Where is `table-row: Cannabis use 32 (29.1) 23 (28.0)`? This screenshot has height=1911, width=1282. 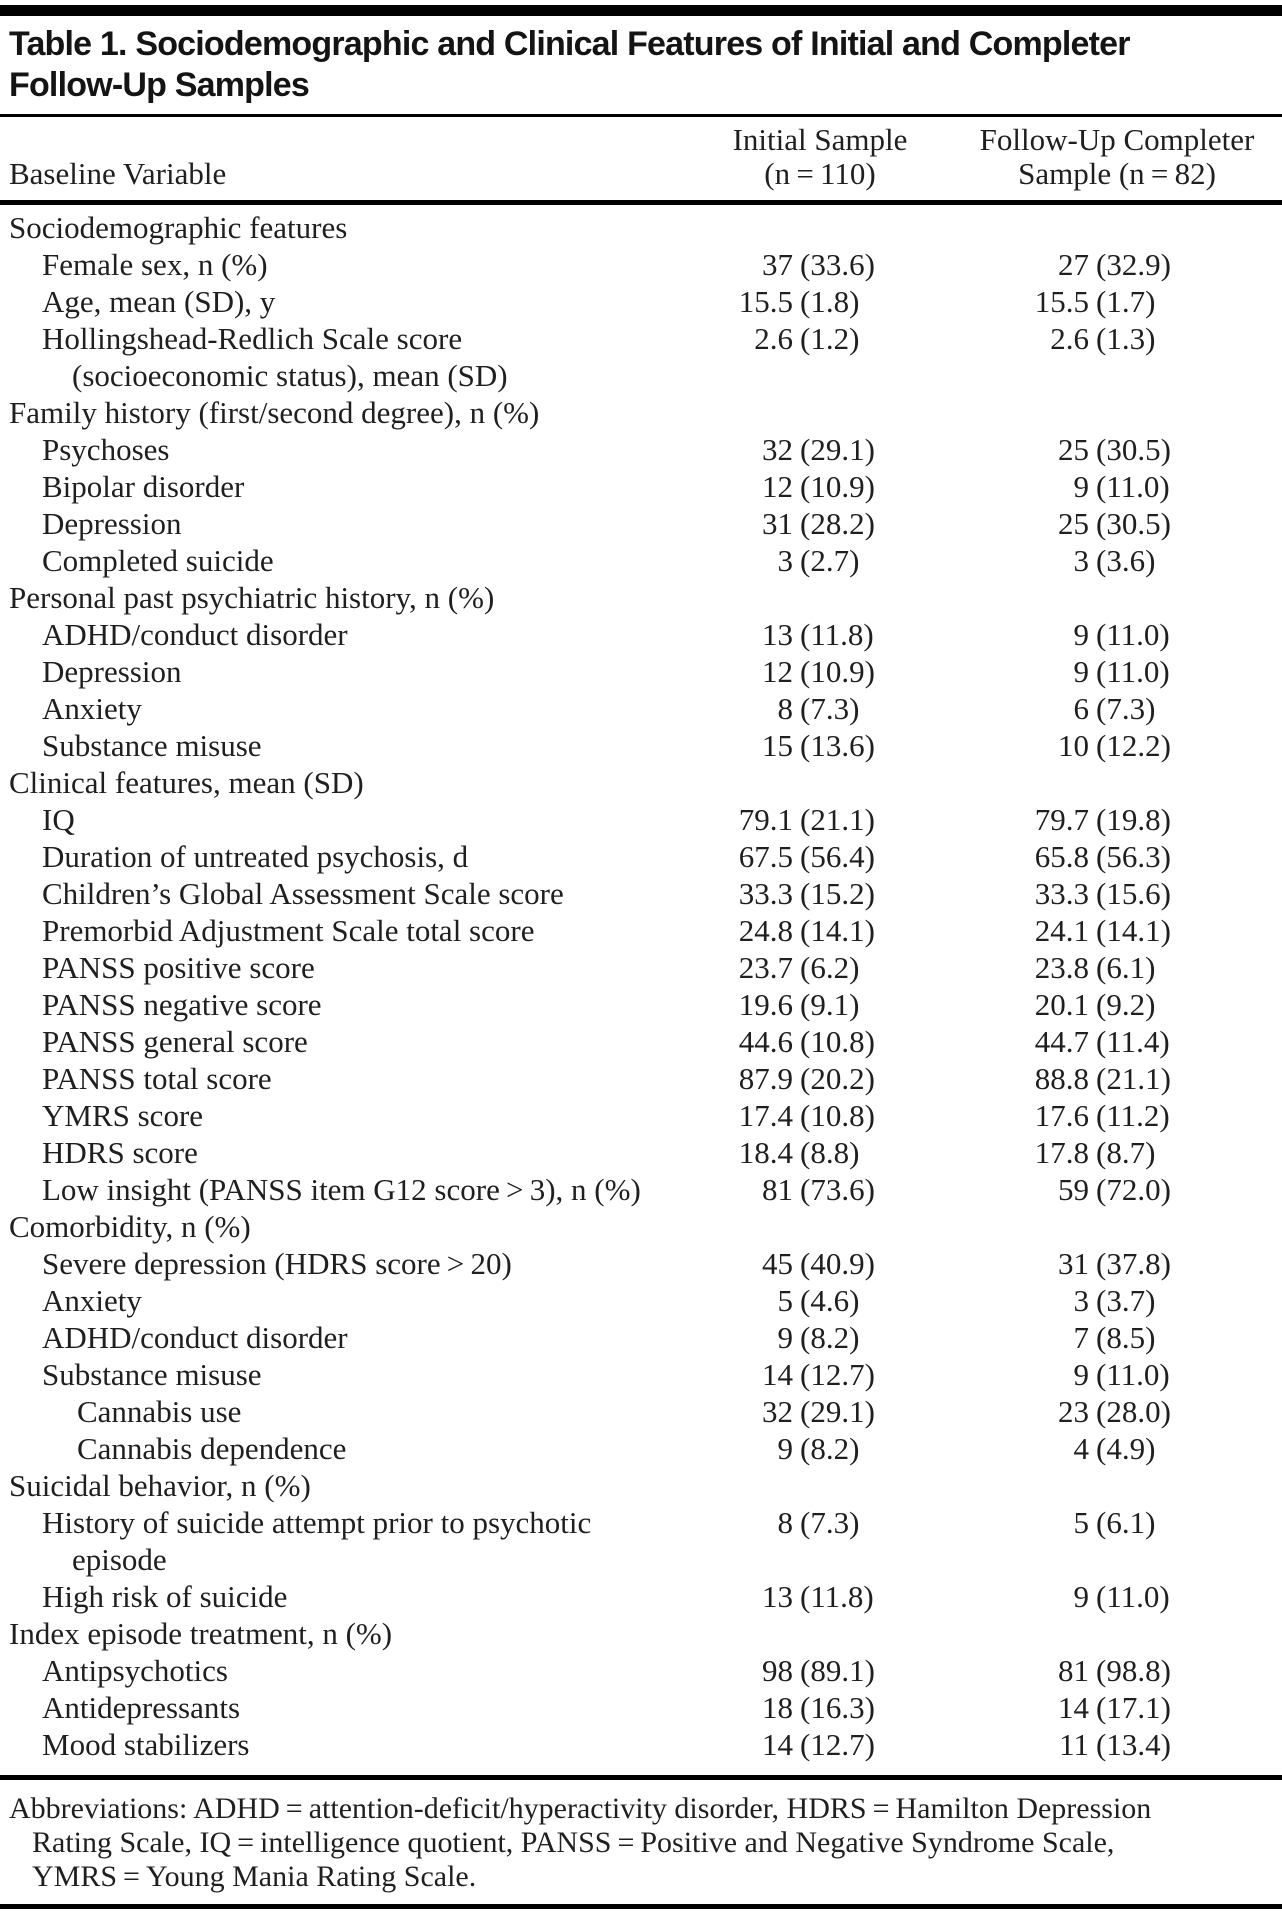
table-row: Cannabis use 32 (29.1) 23 (28.0) is located at coordinates (633, 1411).